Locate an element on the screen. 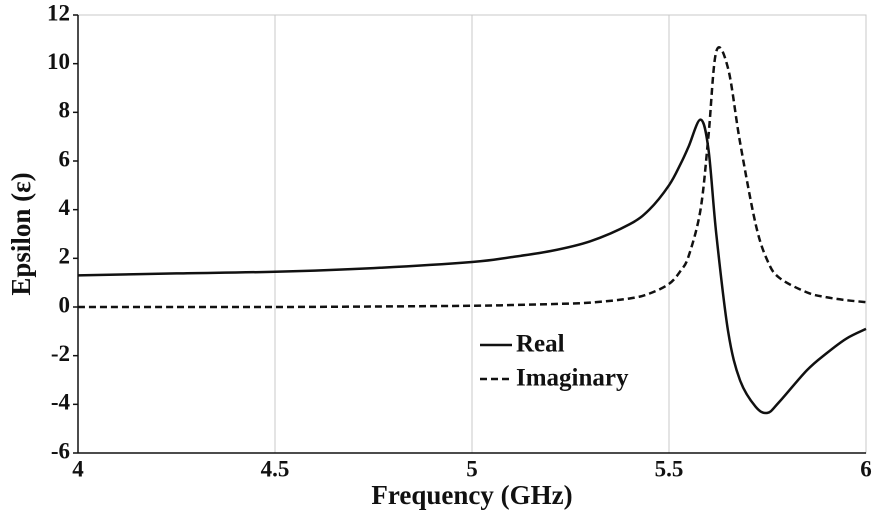 The height and width of the screenshot is (522, 872). legend-text: Real is located at coordinates (540, 344).